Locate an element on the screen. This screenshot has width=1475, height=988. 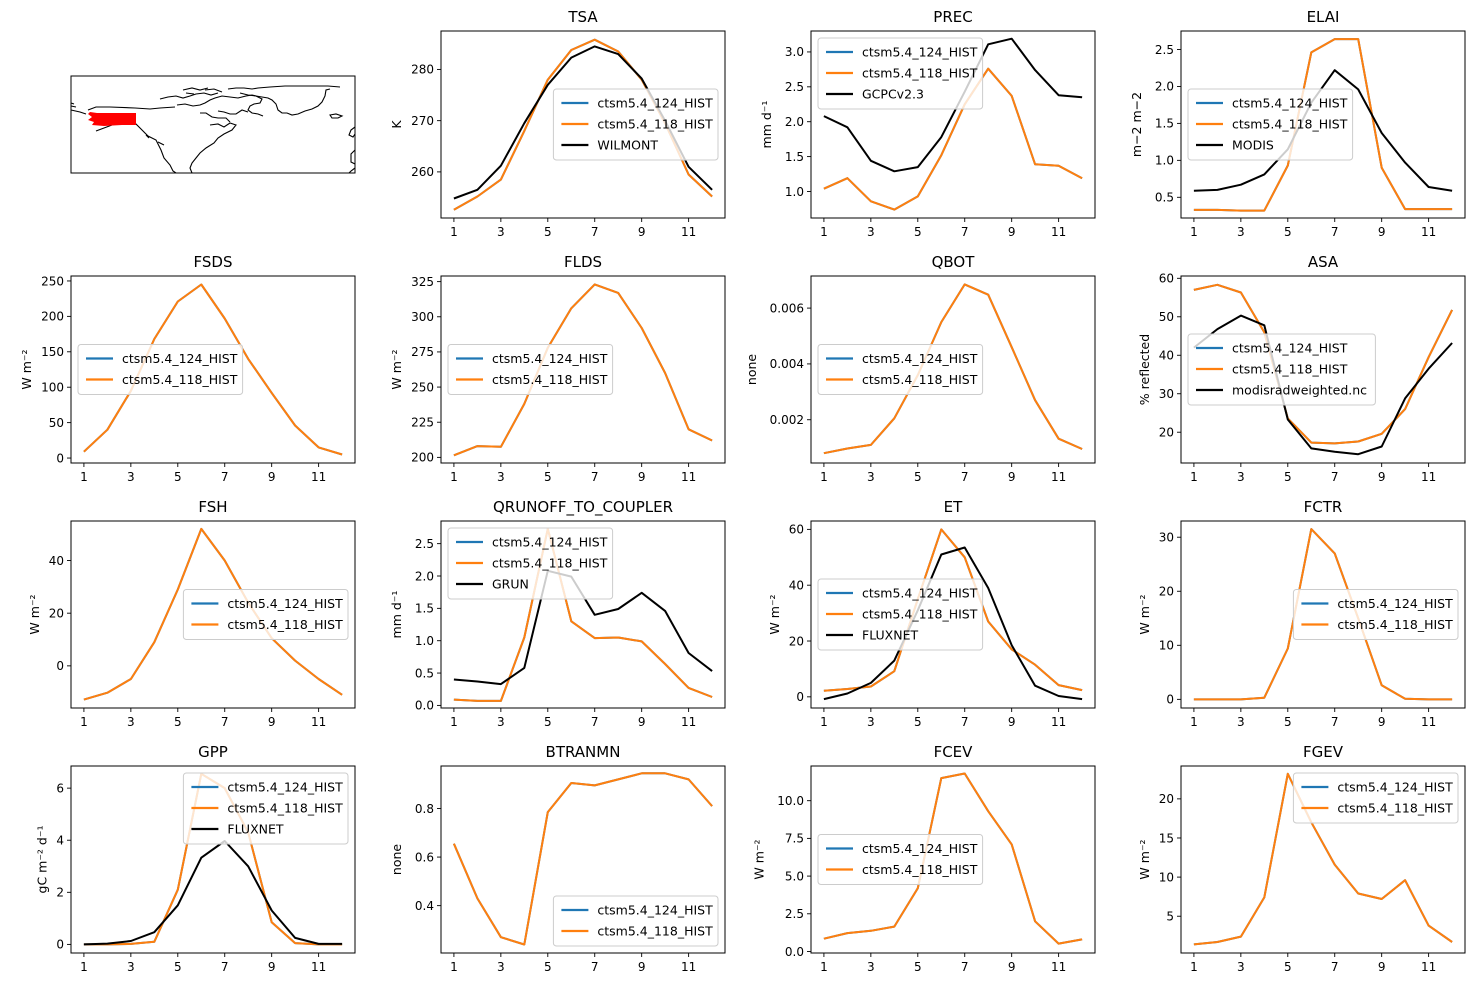
highlighted-region is located at coordinates (112, 119).